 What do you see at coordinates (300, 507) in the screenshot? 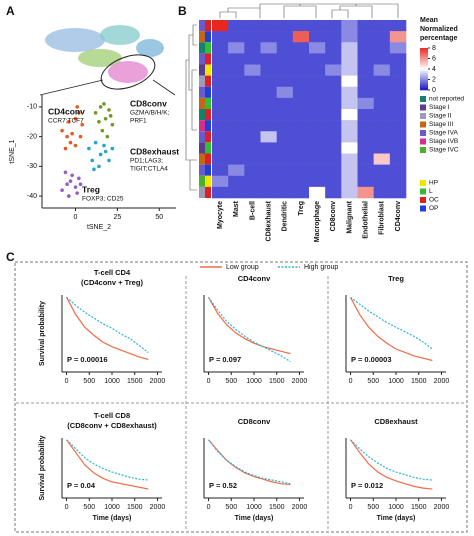
I see `x-tick-label: 2000` at bounding box center [300, 507].